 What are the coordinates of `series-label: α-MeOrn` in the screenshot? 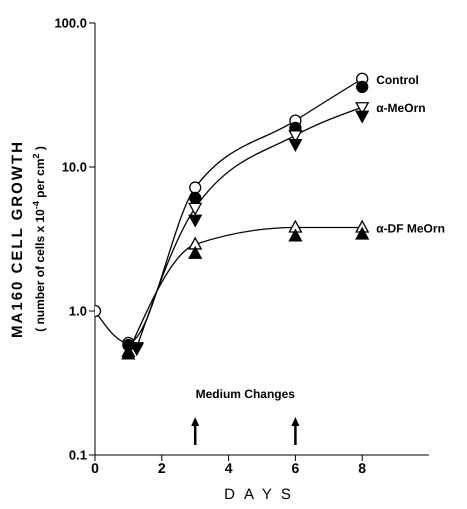 It's located at (401, 108).